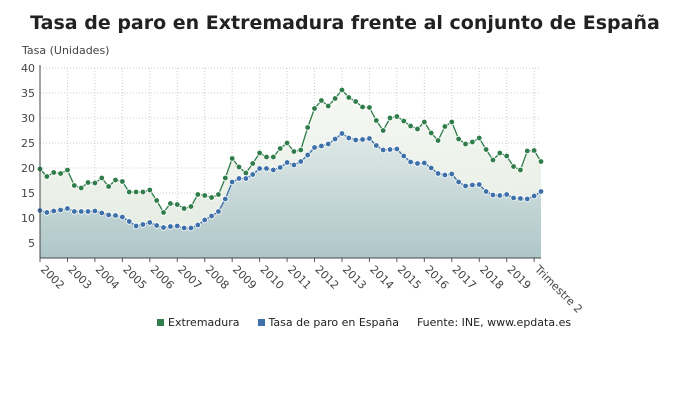 The width and height of the screenshot is (690, 406). Describe the element at coordinates (52, 277) in the screenshot. I see `x-tick-label: 2002` at that location.